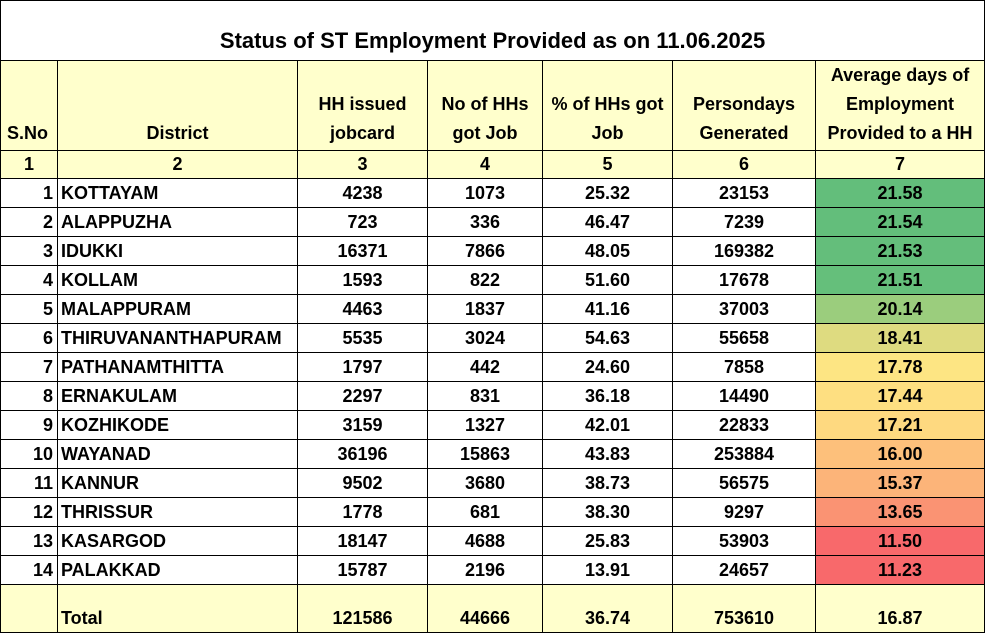 This screenshot has width=985, height=633. Describe the element at coordinates (177, 309) in the screenshot. I see `cell-district: MALAPPURAM` at that location.